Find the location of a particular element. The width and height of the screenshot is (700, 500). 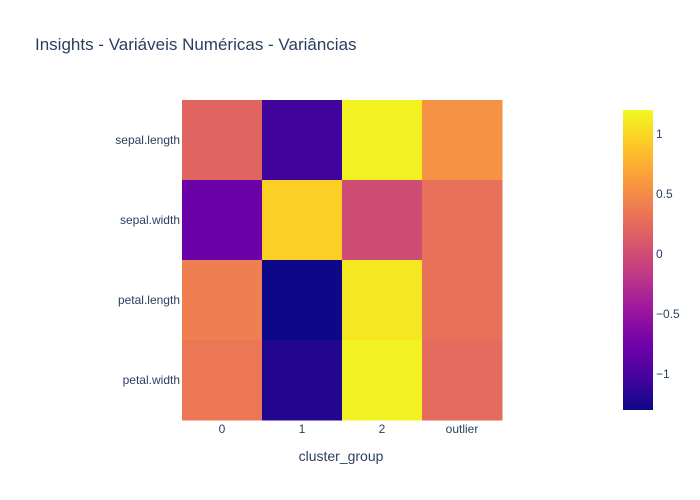

colorbar-tick-labels: 1 0.5 0 −0.5 −1 is located at coordinates (668, 254).